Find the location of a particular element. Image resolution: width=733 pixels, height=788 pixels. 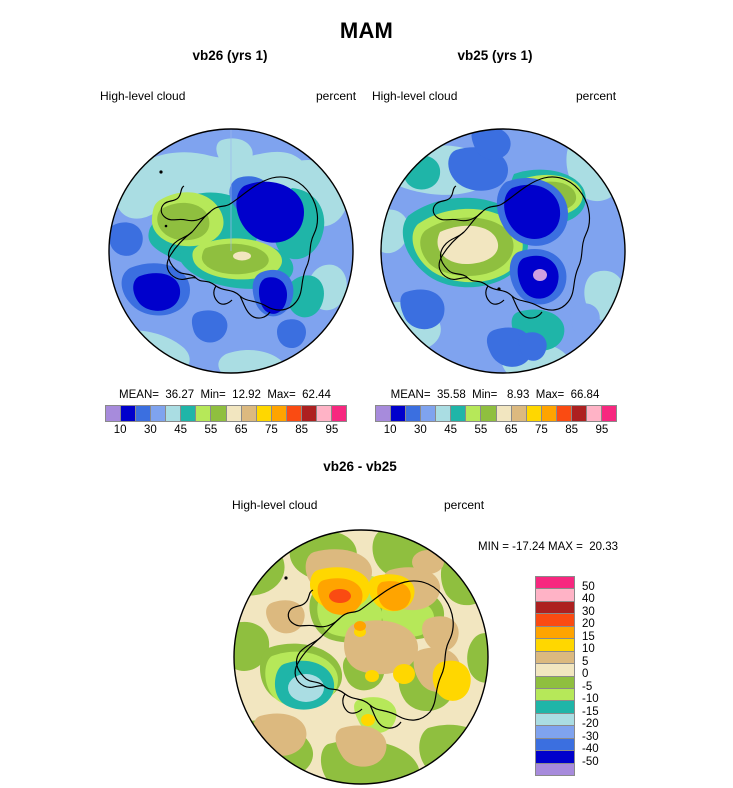

colorbar-ticks-diff: 50 40 30 20 15 10 5 0 -5 -10 -15 -20 -30 -40 -50 is located at coordinates (603, 675).